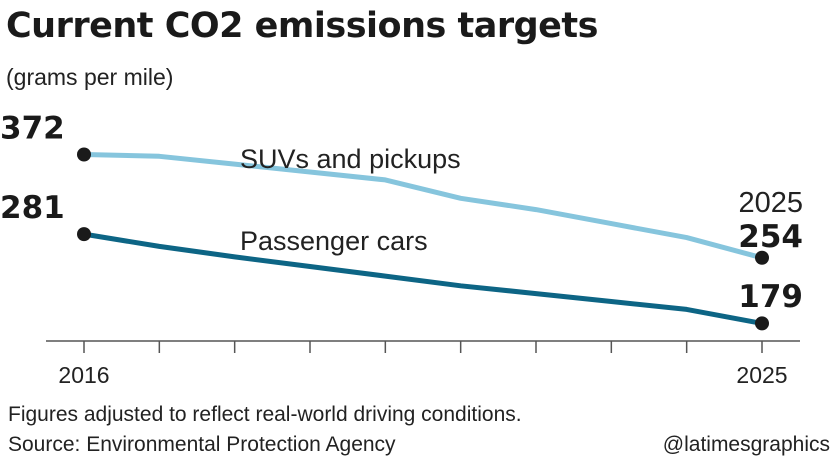 The height and width of the screenshot is (473, 840). I want to click on end-point-suvs, so click(762, 257).